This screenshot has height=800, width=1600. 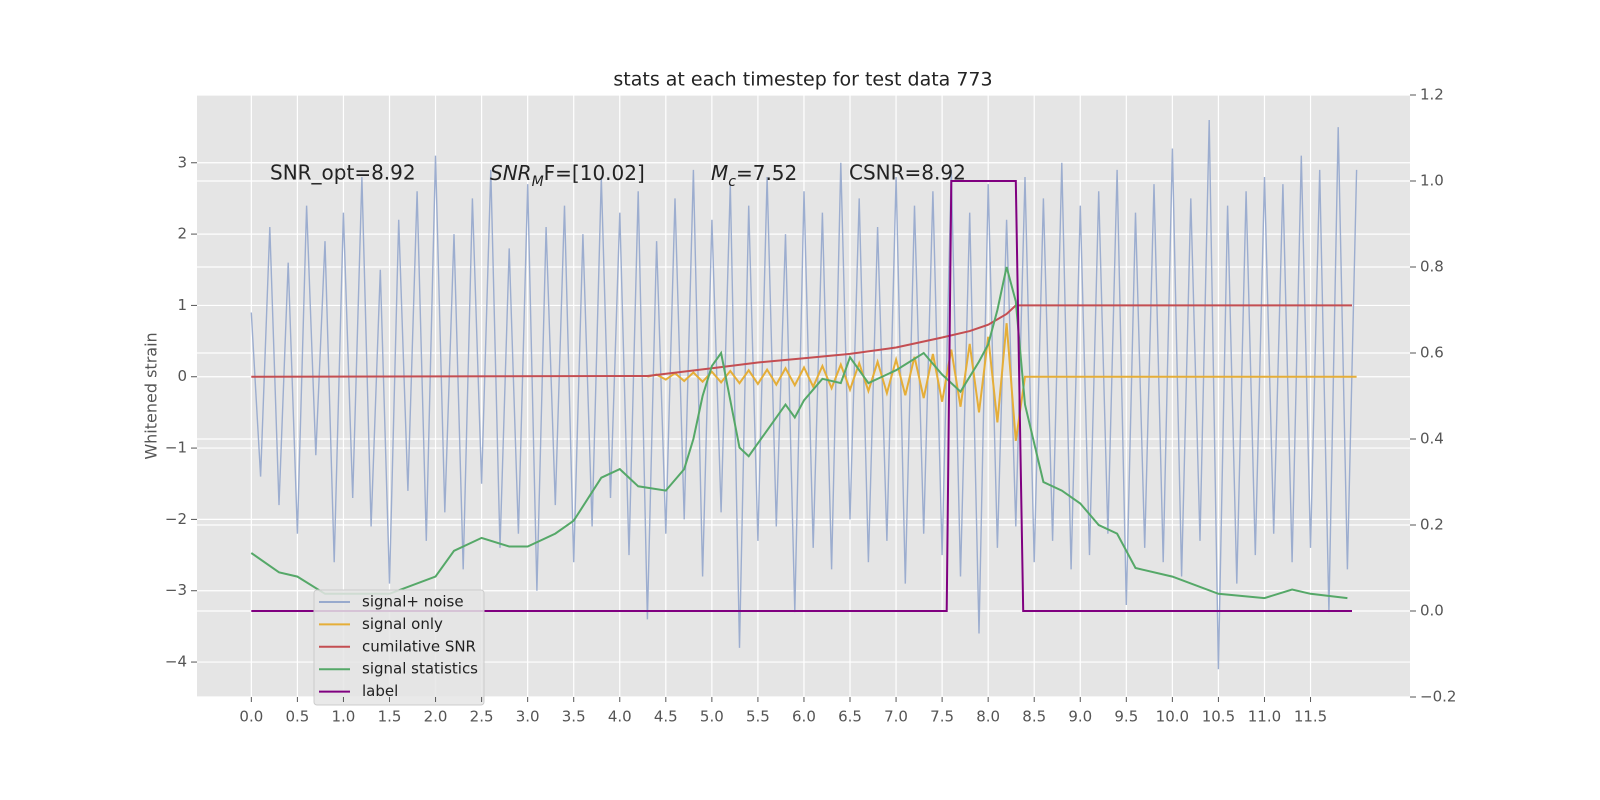 What do you see at coordinates (297, 717) in the screenshot?
I see `x-tick-label: 0.5` at bounding box center [297, 717].